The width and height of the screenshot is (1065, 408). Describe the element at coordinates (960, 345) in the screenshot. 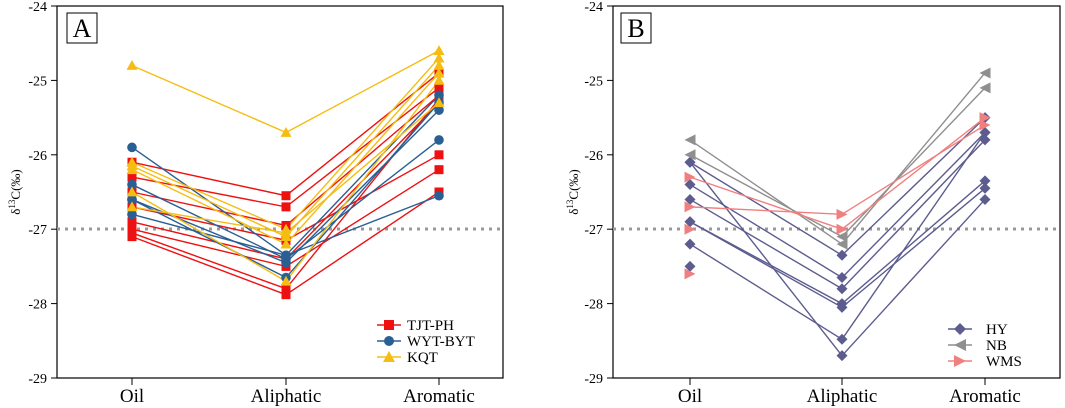

I see `legend-marker-triangle-left` at that location.